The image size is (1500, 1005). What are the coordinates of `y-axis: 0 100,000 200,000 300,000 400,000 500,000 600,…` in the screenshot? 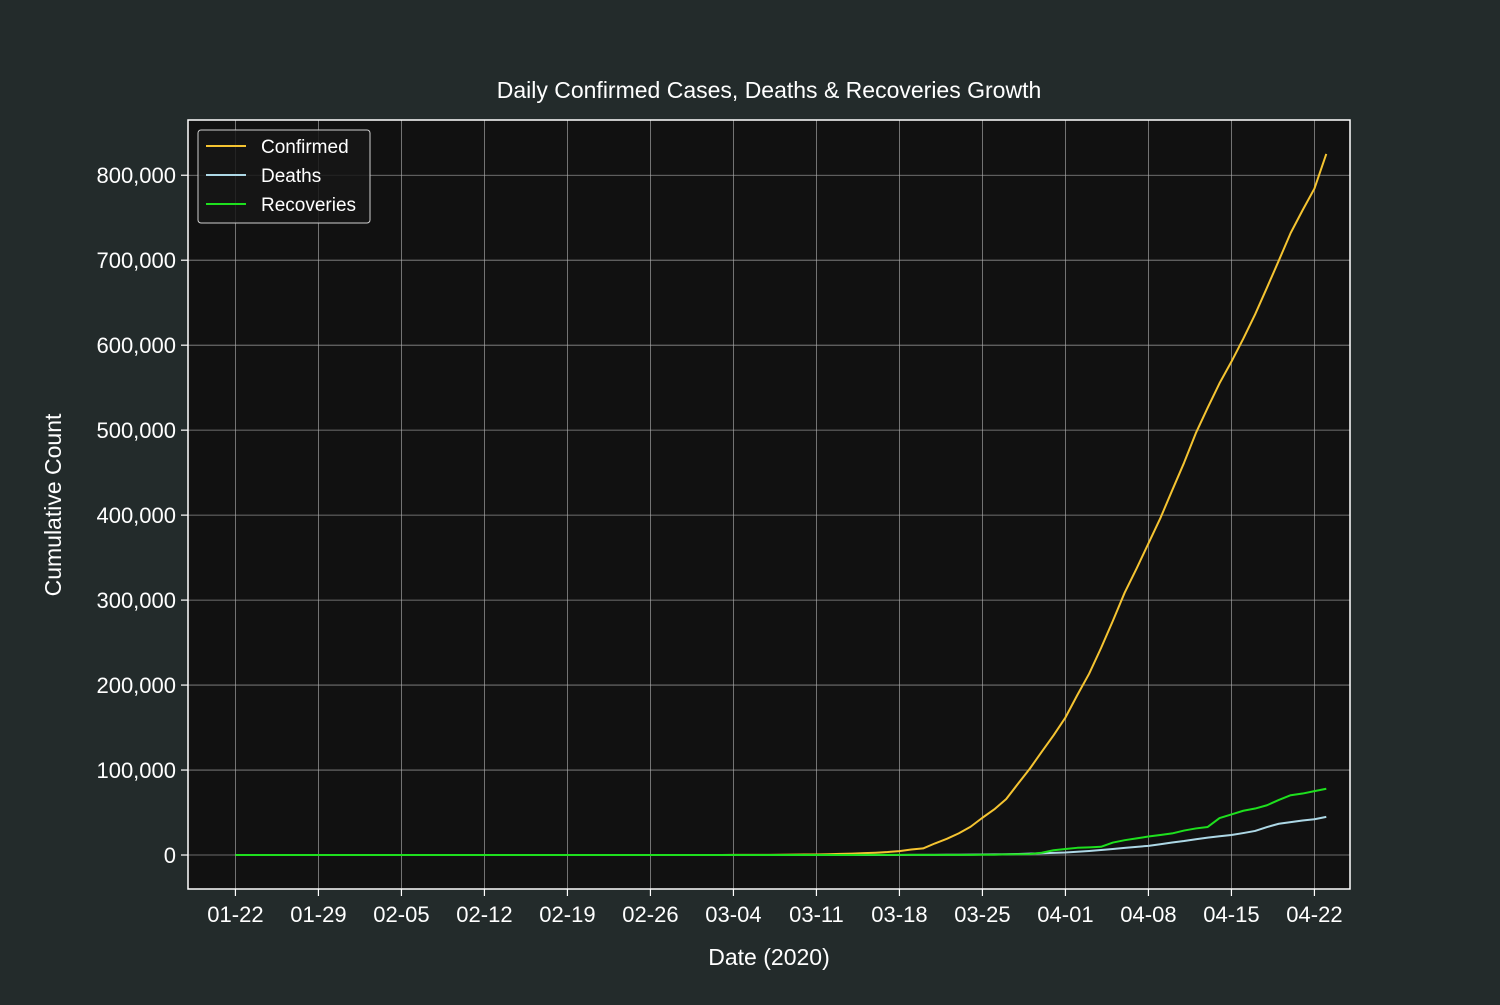 It's located at (142, 515).